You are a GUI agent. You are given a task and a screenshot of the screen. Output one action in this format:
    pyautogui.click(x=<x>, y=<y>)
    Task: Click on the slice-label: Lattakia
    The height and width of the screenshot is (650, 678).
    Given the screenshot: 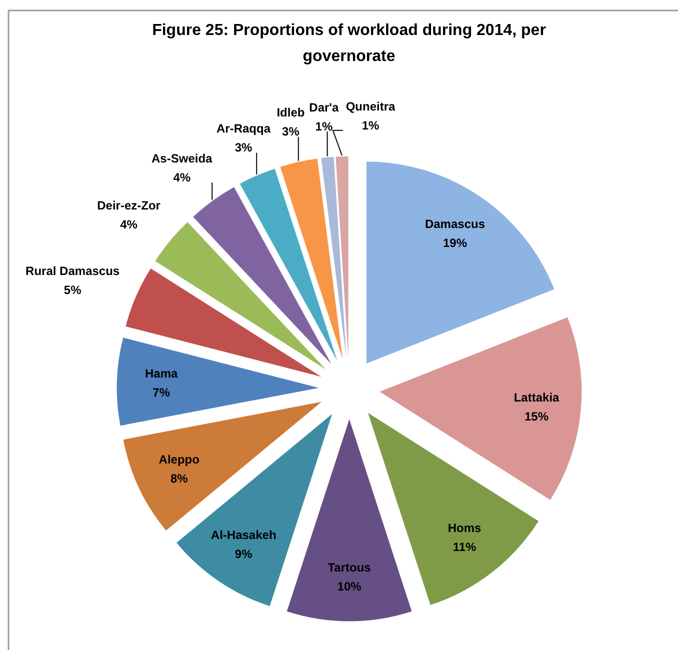 What is the action you would take?
    pyautogui.click(x=537, y=397)
    